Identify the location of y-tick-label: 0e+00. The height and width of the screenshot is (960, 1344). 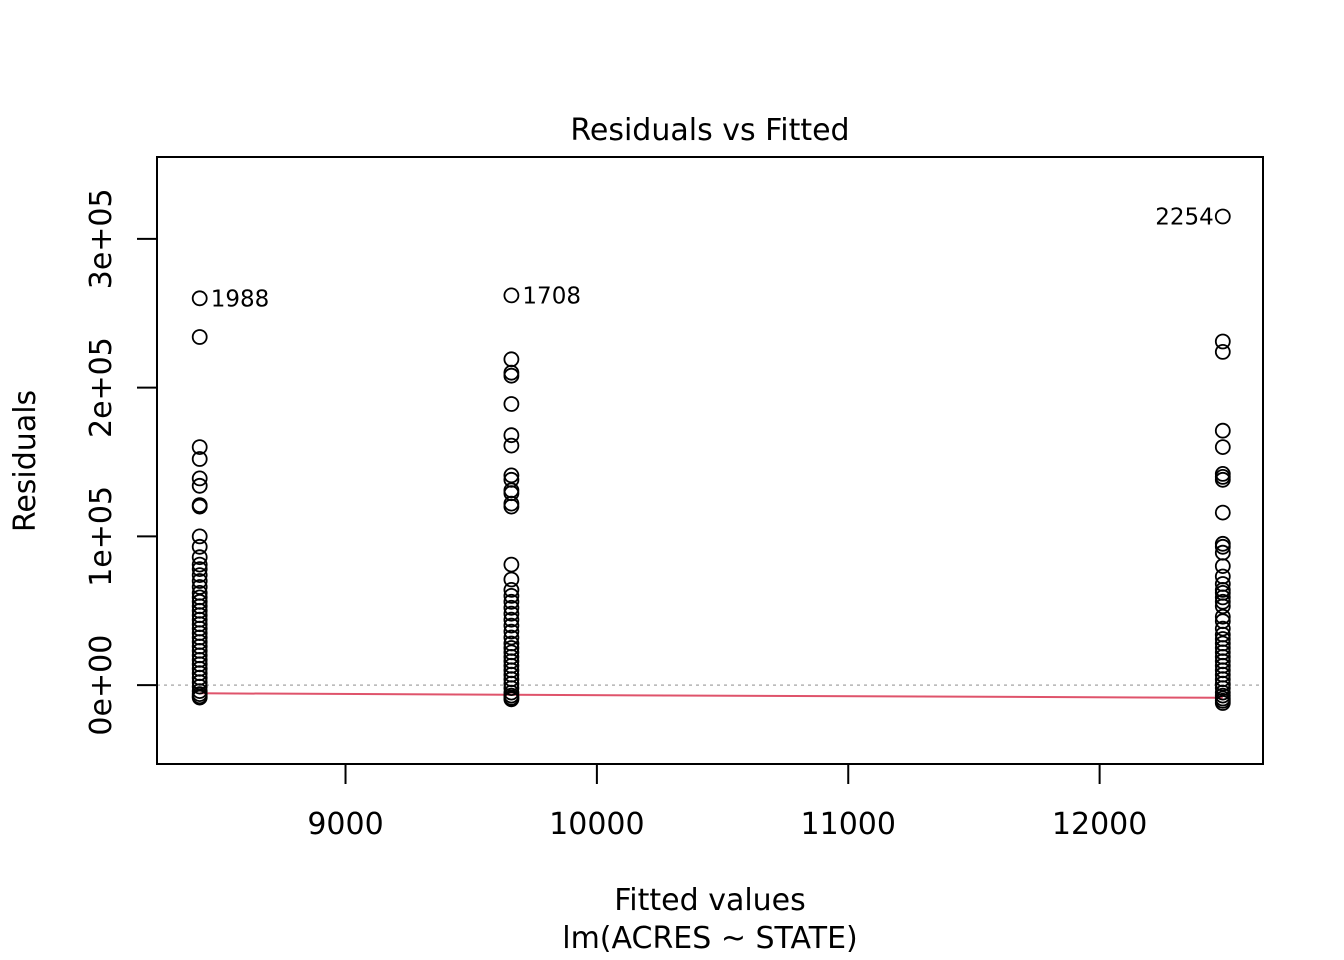
(101, 685).